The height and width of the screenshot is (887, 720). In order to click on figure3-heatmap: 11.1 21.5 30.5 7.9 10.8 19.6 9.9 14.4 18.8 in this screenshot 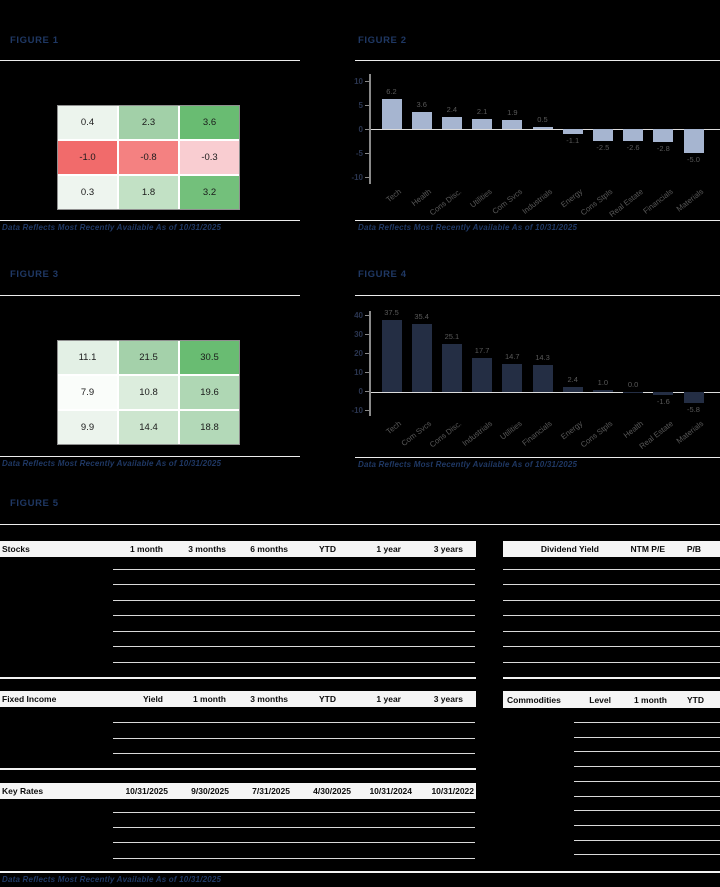, I will do `click(148, 392)`.